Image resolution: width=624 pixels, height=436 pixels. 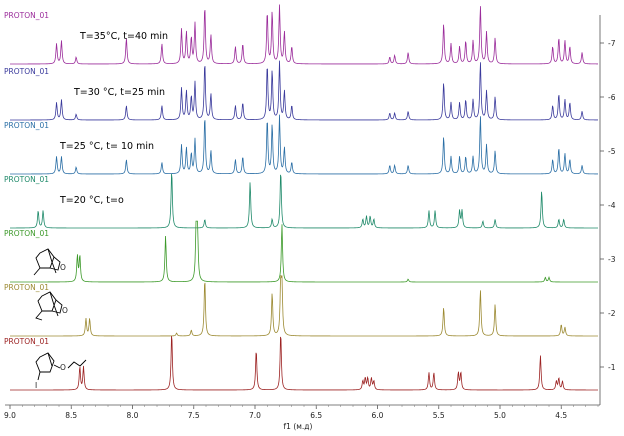 What do you see at coordinates (612, 43) in the screenshot?
I see `y-tick-label: -7` at bounding box center [612, 43].